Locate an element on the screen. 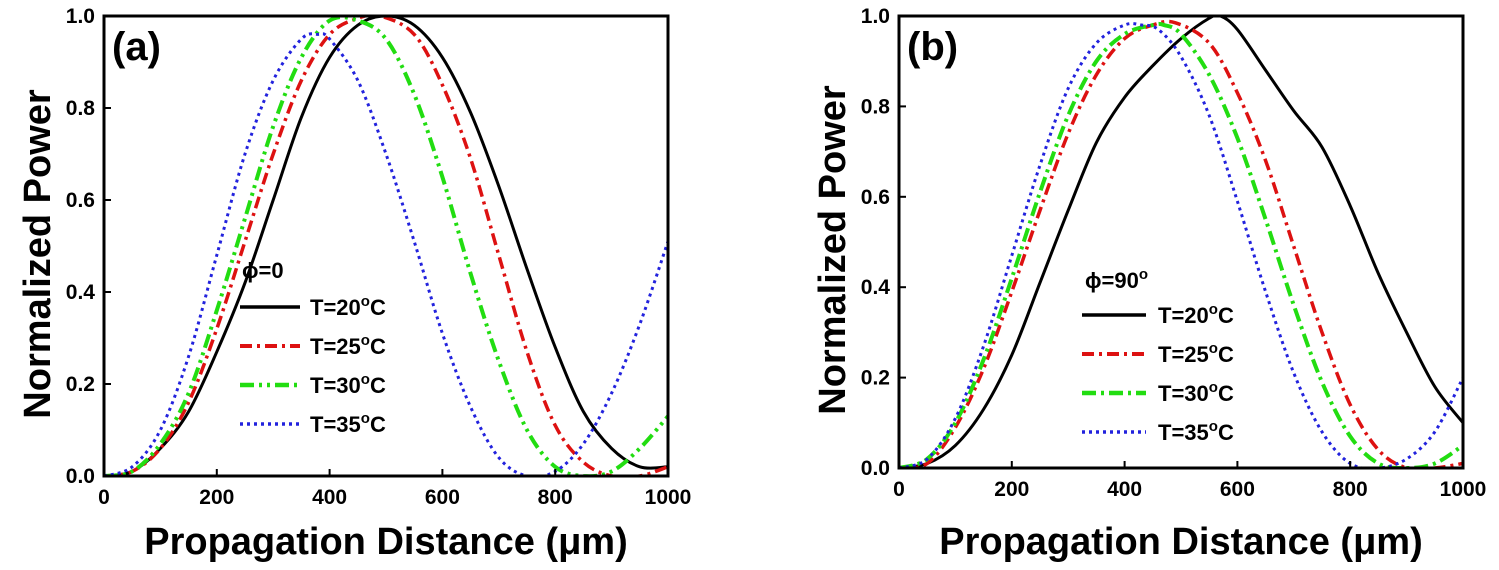 Image resolution: width=1499 pixels, height=570 pixels. panel-label: (a) is located at coordinates (136, 47).